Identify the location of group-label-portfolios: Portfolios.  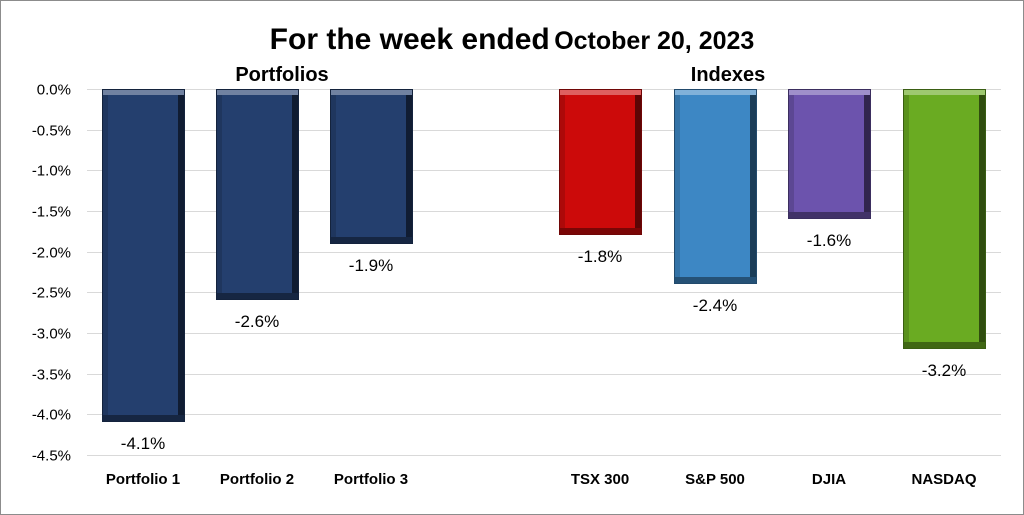
(282, 75).